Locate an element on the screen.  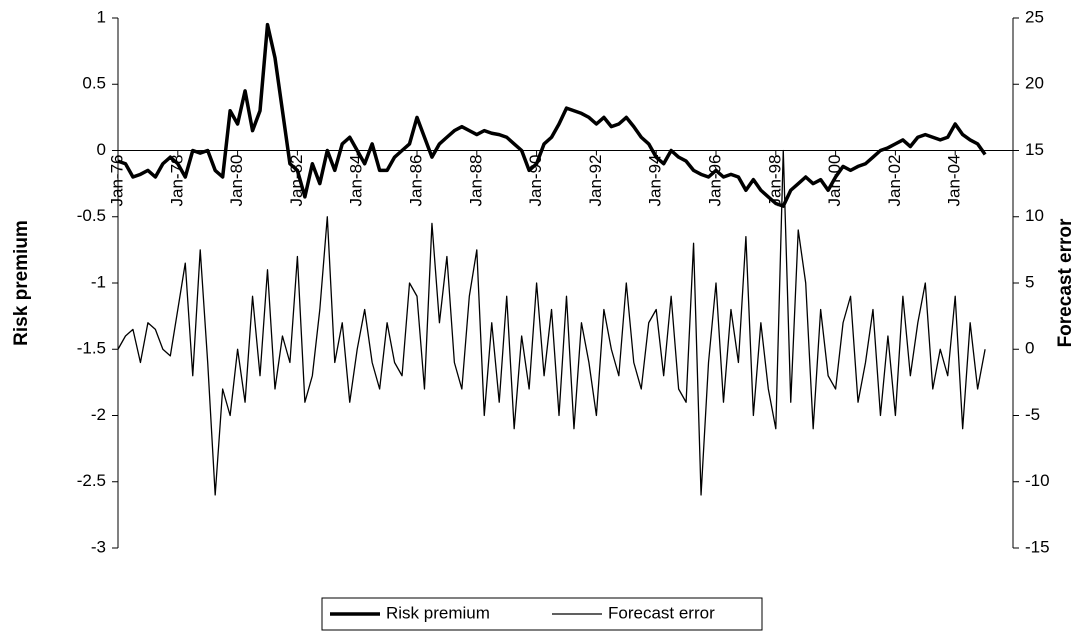
y-tick-label: -1.5 is located at coordinates (91, 348).